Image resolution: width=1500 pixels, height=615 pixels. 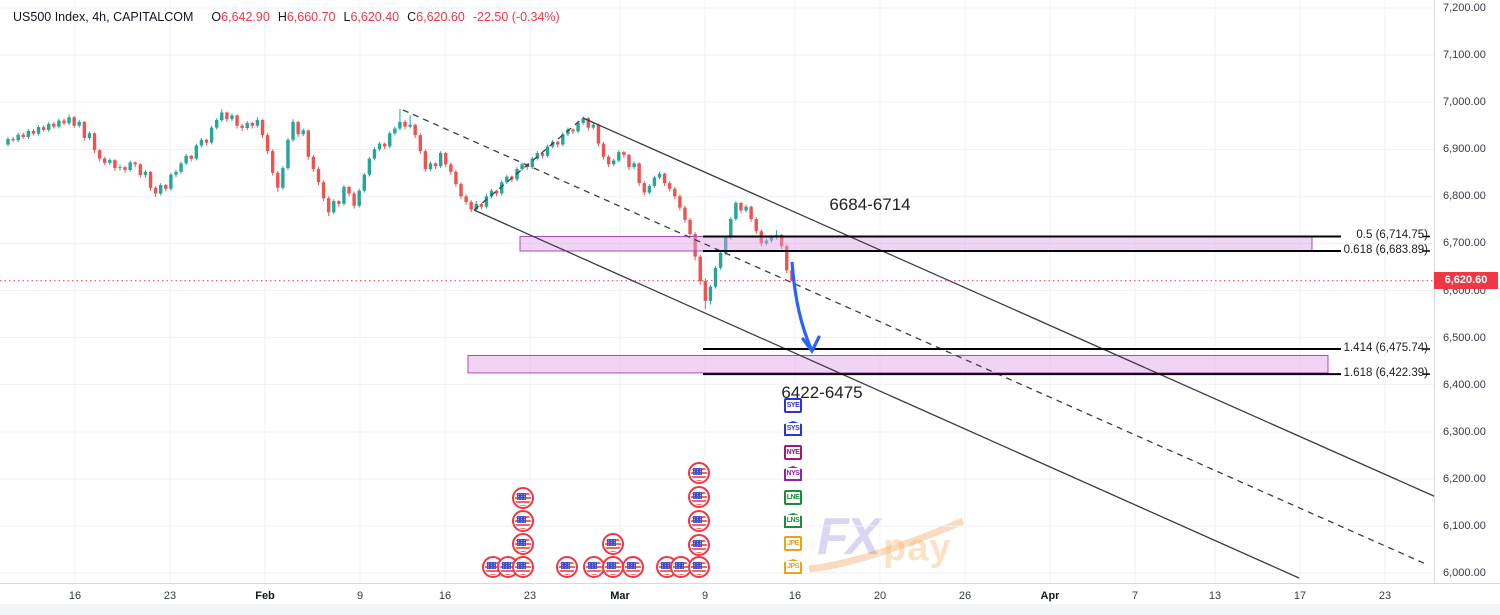 What do you see at coordinates (793, 543) in the screenshot?
I see `session-marker-jpe: JPE` at bounding box center [793, 543].